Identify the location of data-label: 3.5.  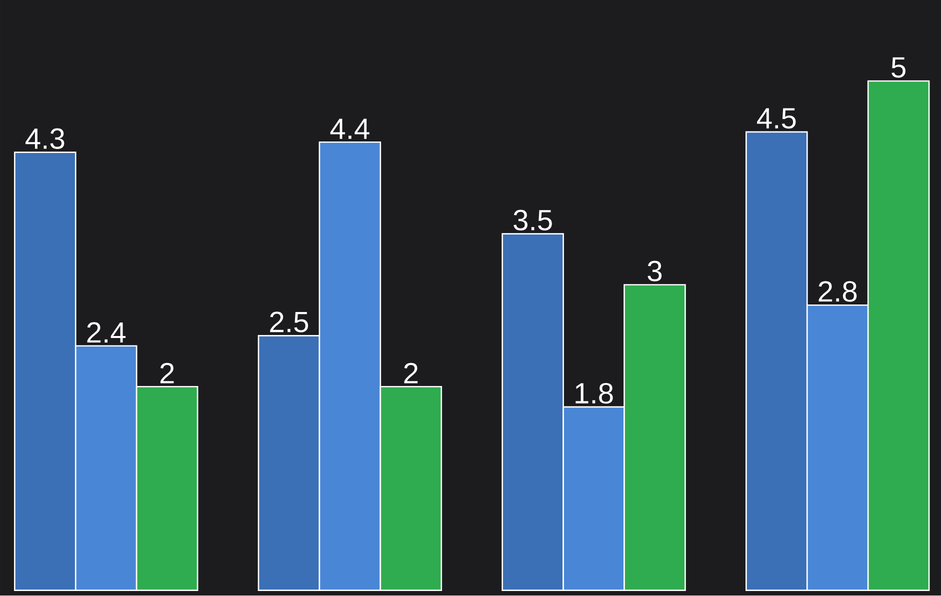
(533, 220).